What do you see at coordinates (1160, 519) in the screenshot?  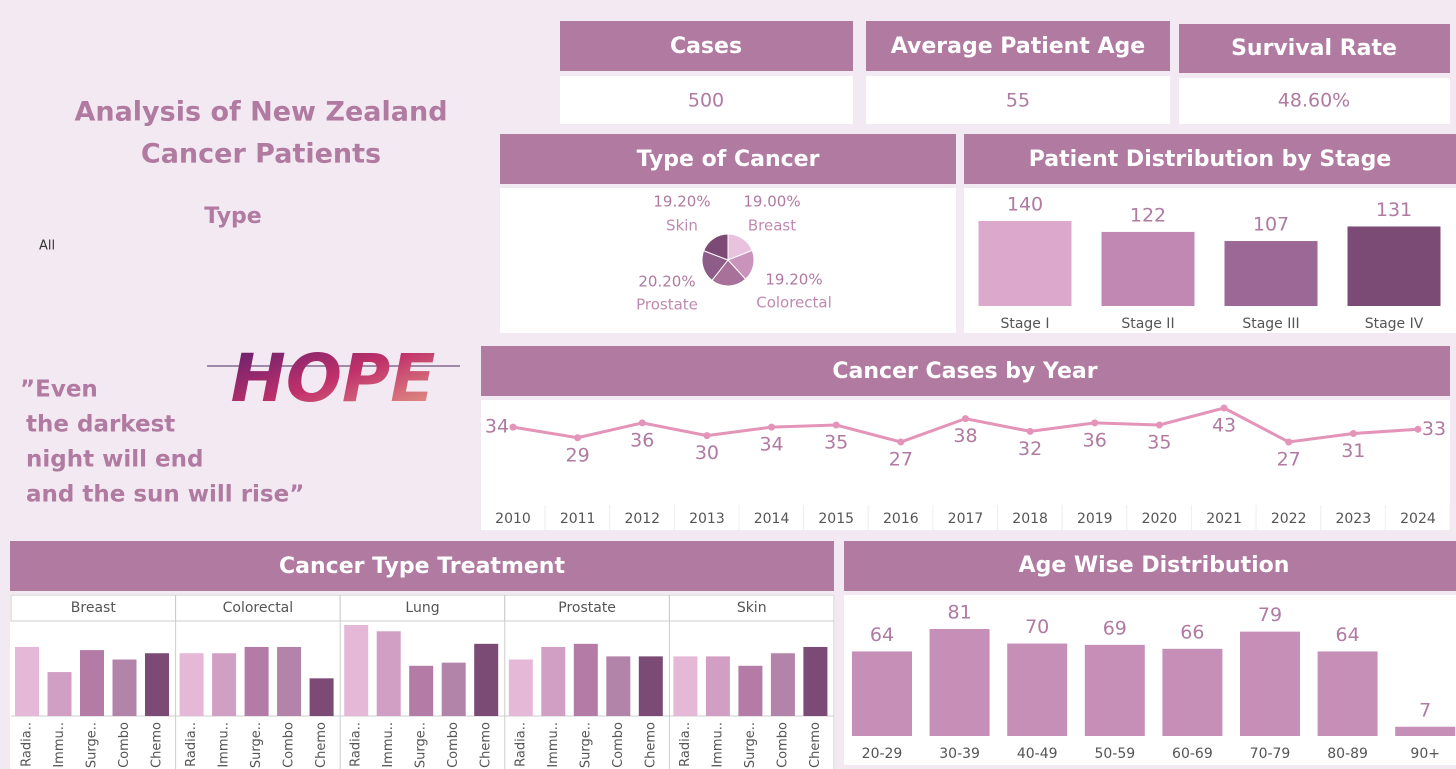 I see `x-tick-label: 2020` at bounding box center [1160, 519].